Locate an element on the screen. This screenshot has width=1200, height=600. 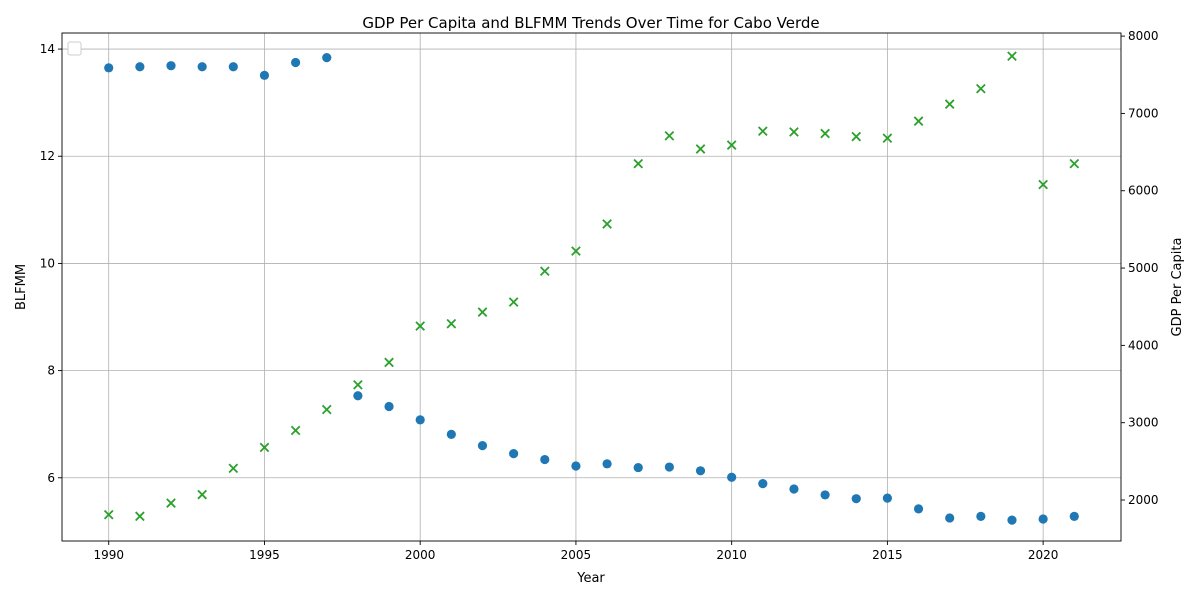
right-tick-label: 3000 is located at coordinates (1143, 423).